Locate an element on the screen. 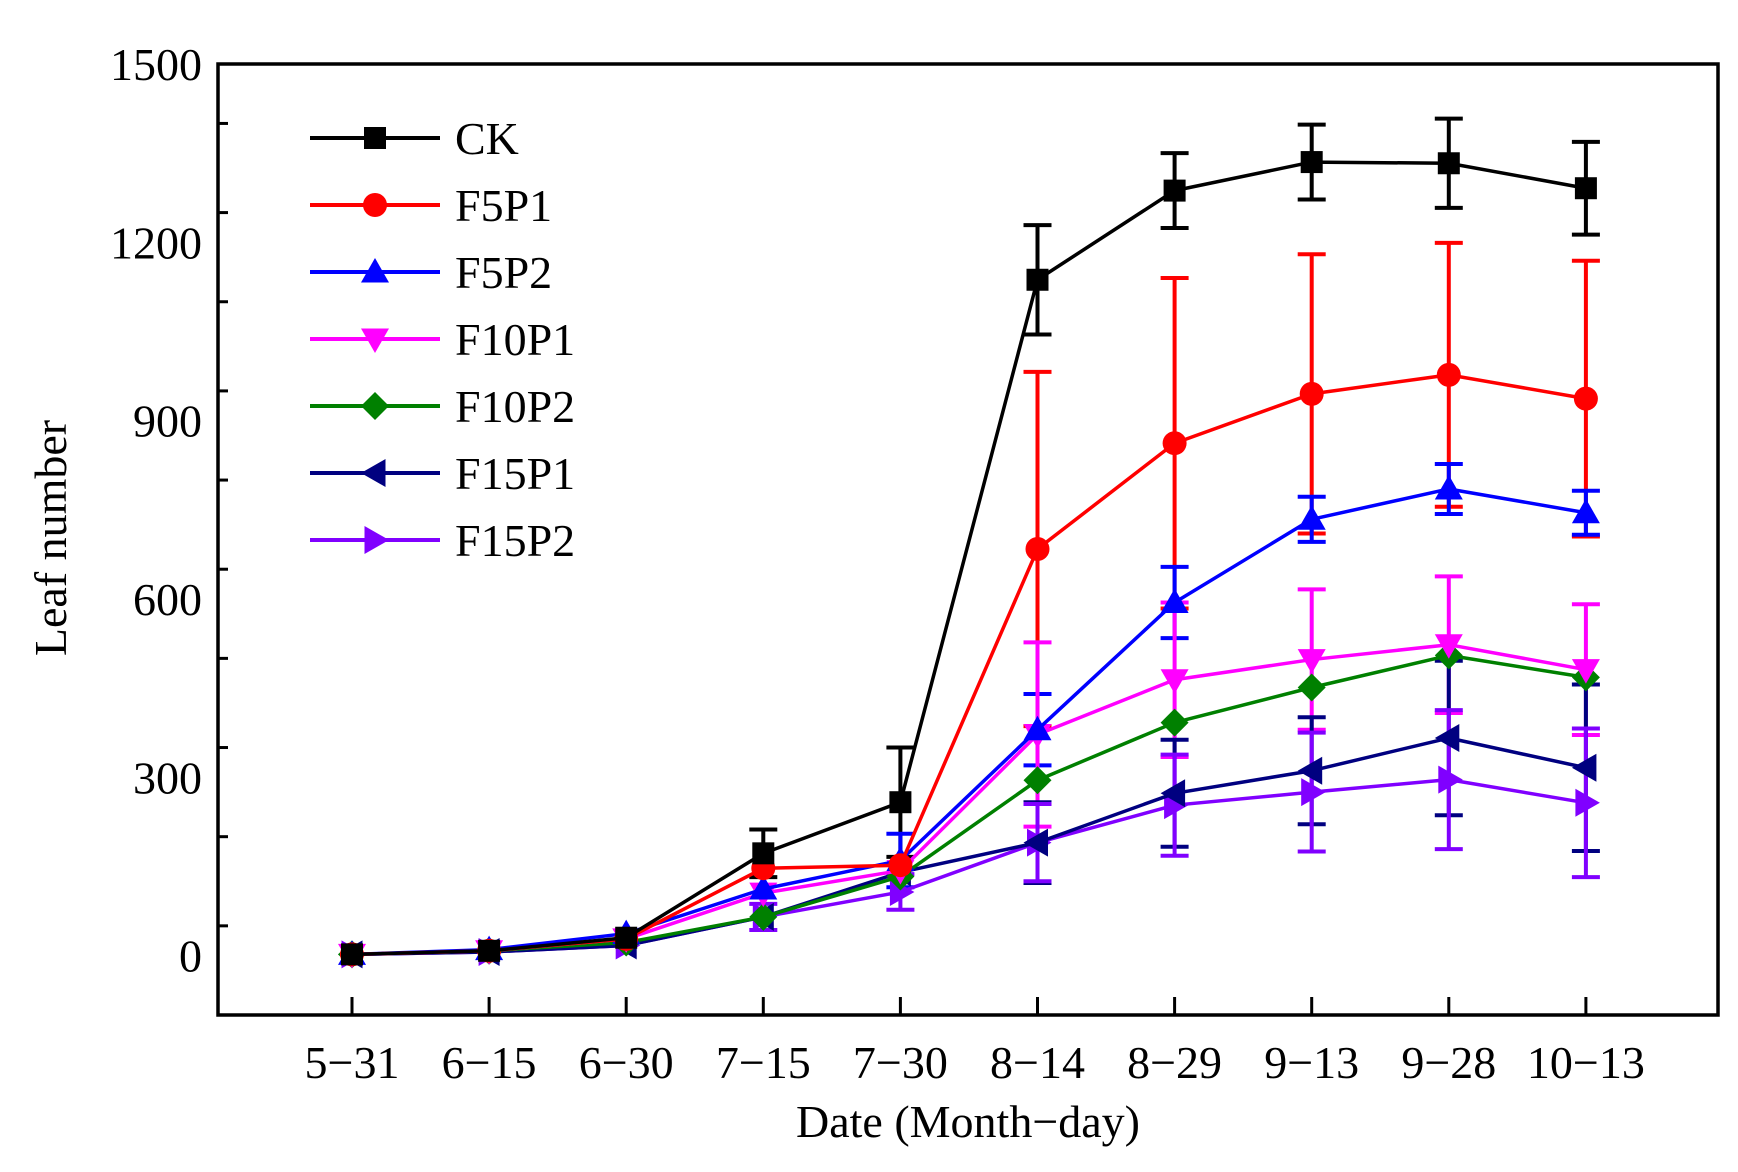 The image size is (1738, 1172). x-tick-label: 8−29 is located at coordinates (1174, 1062).